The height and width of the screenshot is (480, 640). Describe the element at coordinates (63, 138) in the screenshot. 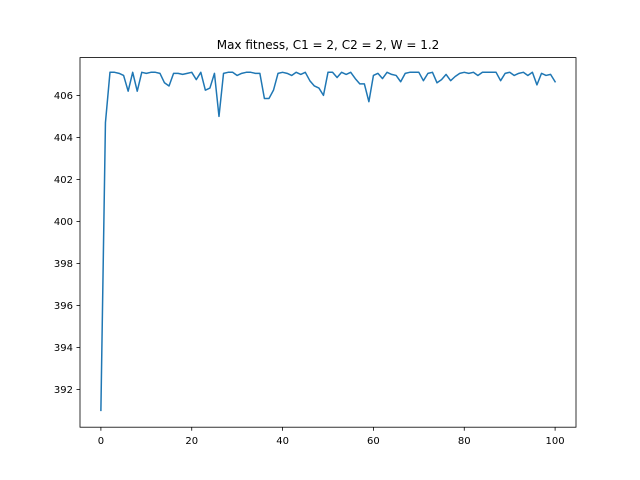

I see `y-tick-label: 404` at that location.